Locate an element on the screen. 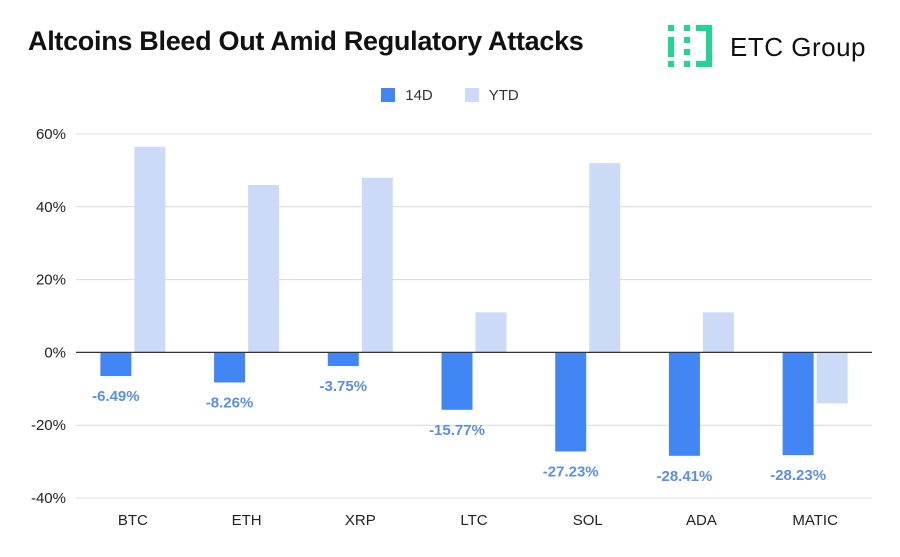 The image size is (900, 557). data-label: -27.23% is located at coordinates (571, 472).